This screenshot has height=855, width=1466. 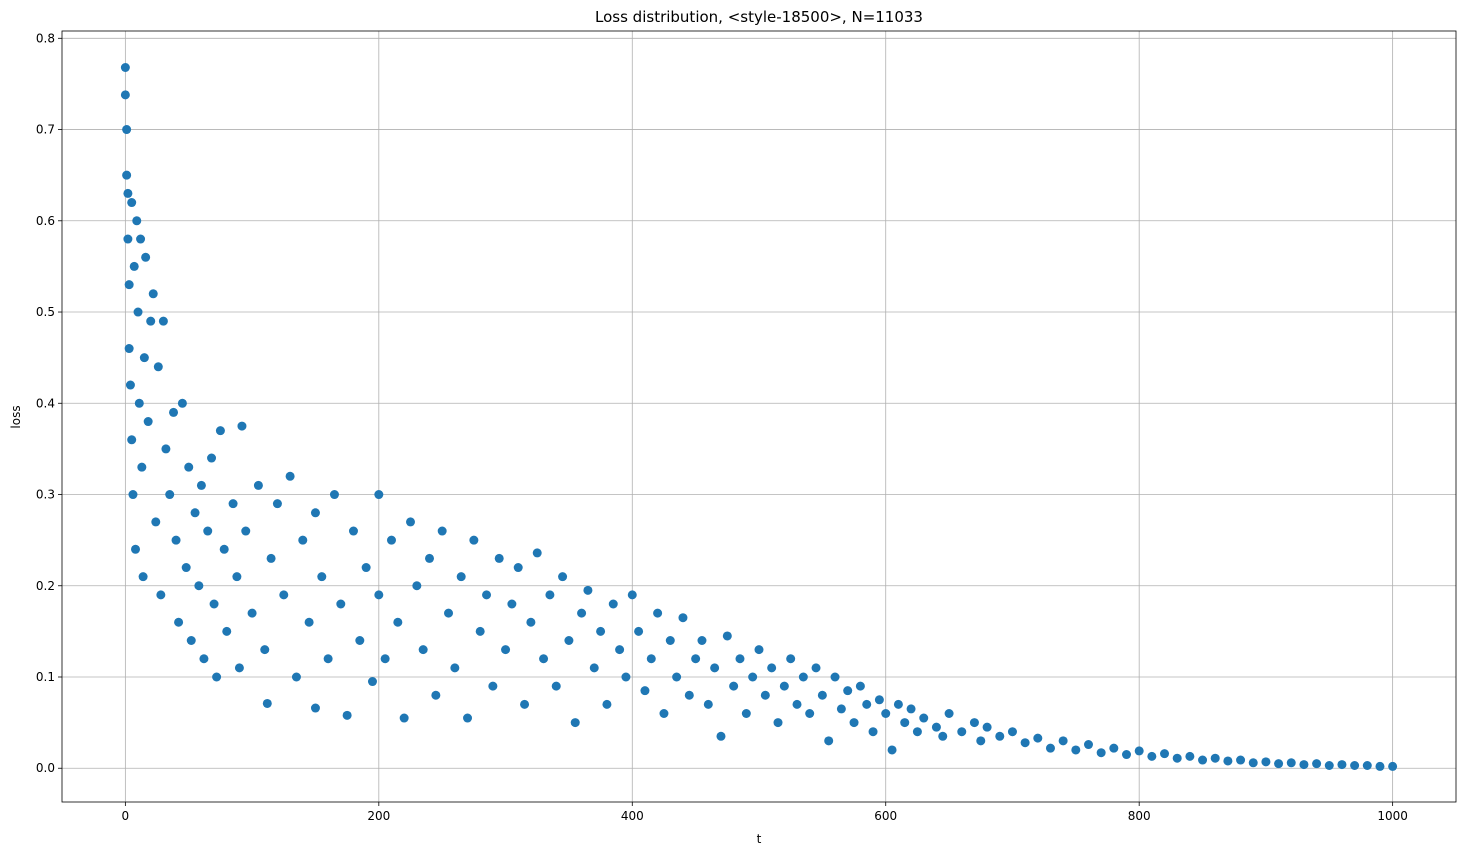 What do you see at coordinates (378, 816) in the screenshot?
I see `x-tick-label: 200` at bounding box center [378, 816].